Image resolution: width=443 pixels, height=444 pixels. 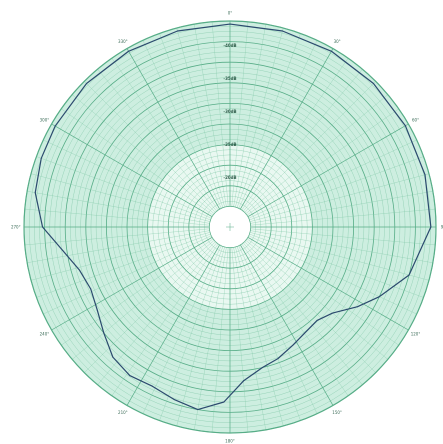 I want to click on angle-tick-label: 180°, so click(x=230, y=441).